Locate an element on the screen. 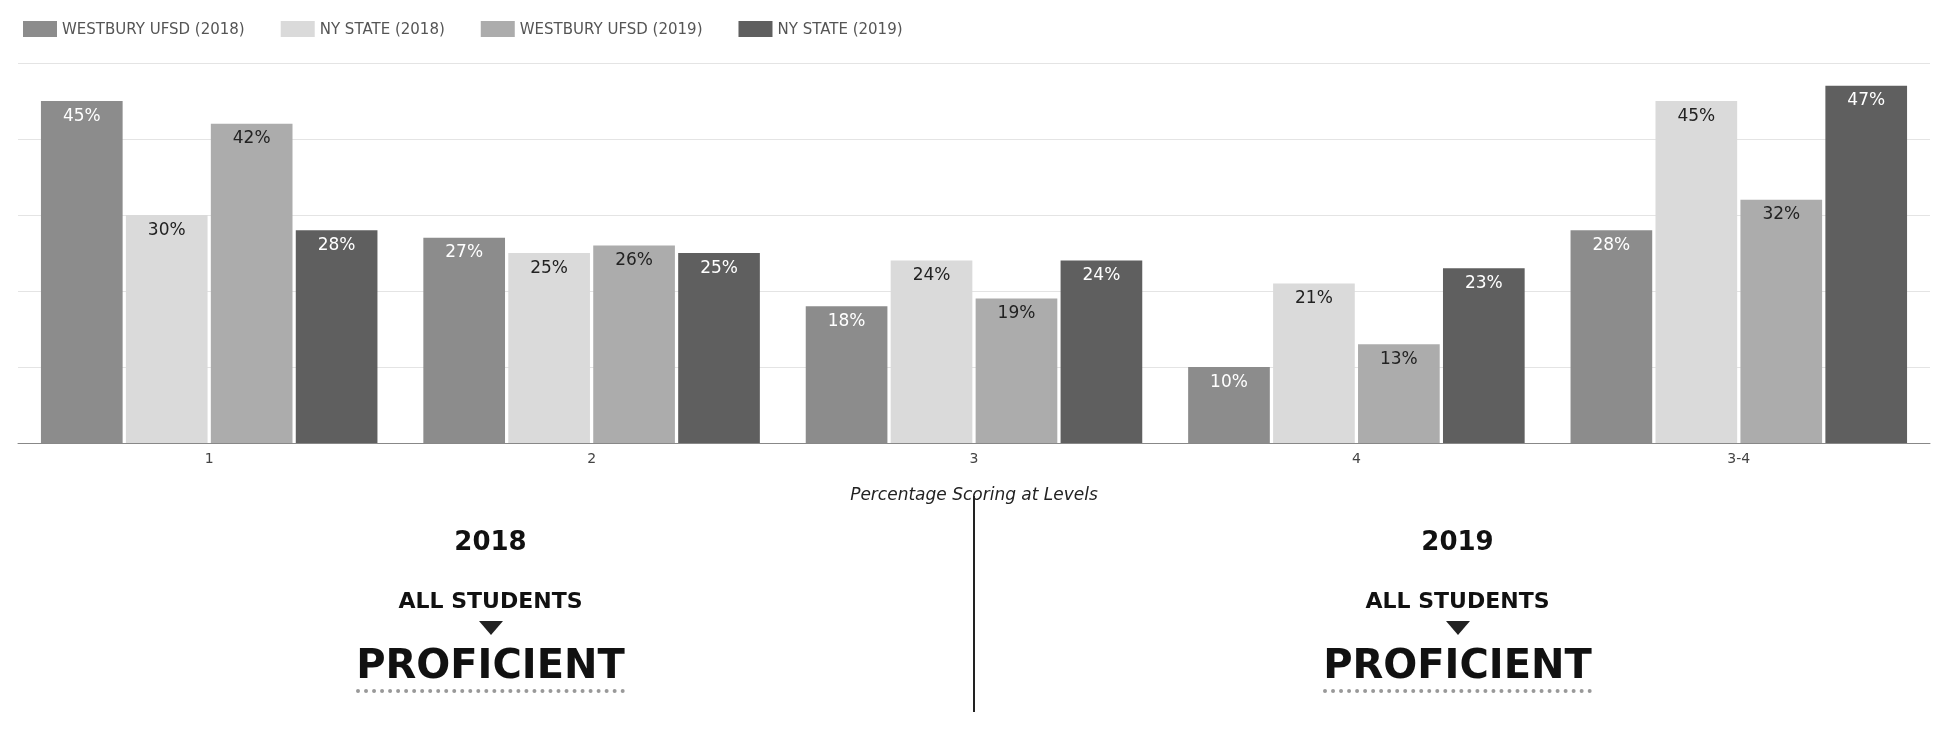 The height and width of the screenshot is (732, 1948). x-tick-label: 1 is located at coordinates (209, 458).